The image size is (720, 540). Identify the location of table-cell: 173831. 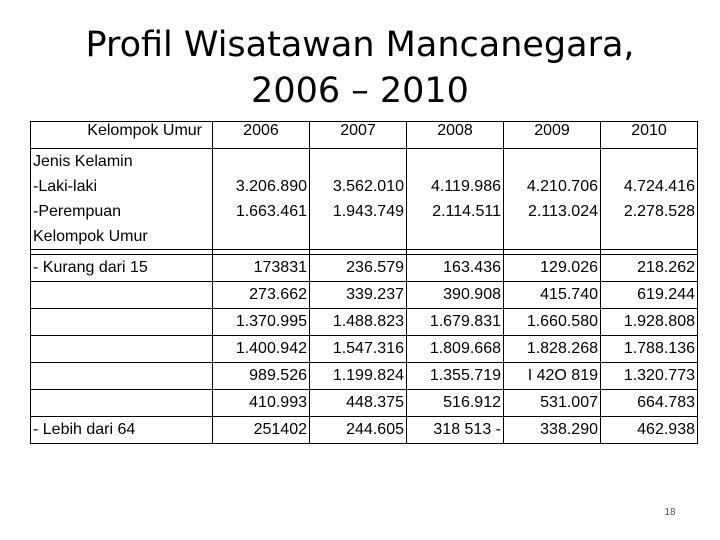
(261, 268).